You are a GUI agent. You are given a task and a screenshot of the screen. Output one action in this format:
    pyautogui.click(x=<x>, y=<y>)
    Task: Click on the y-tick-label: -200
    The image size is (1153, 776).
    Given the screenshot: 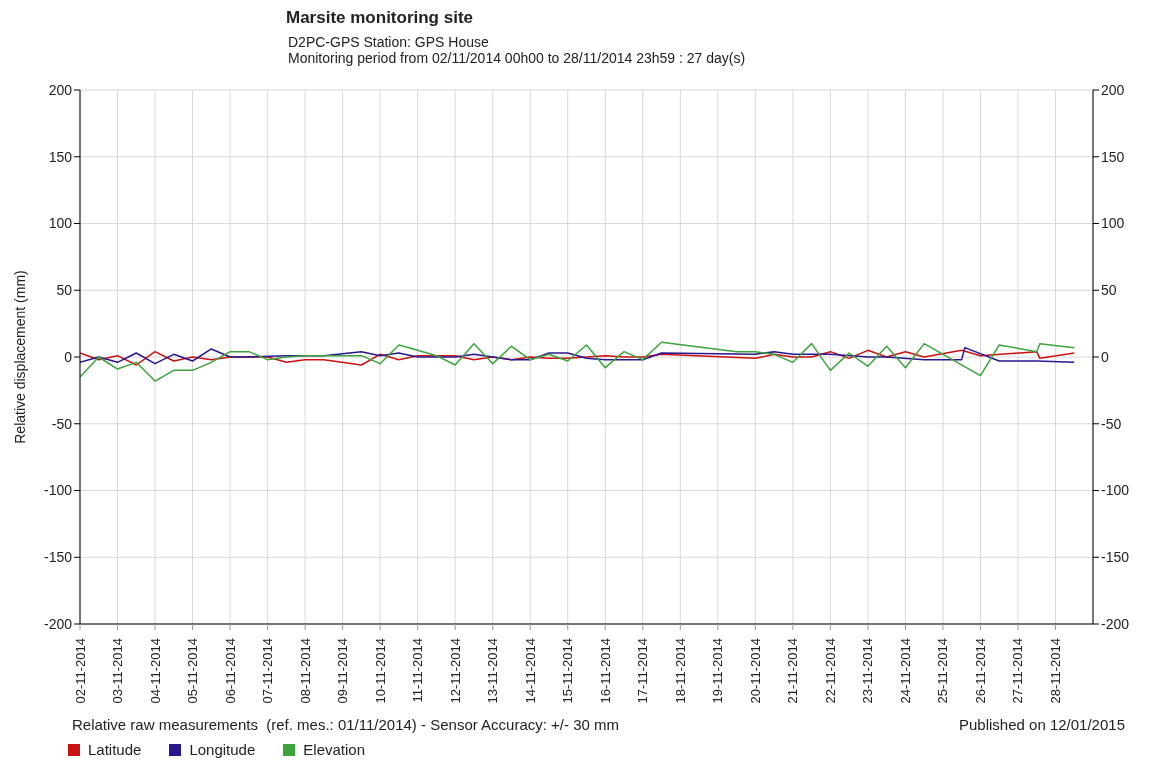 What is the action you would take?
    pyautogui.click(x=58, y=623)
    